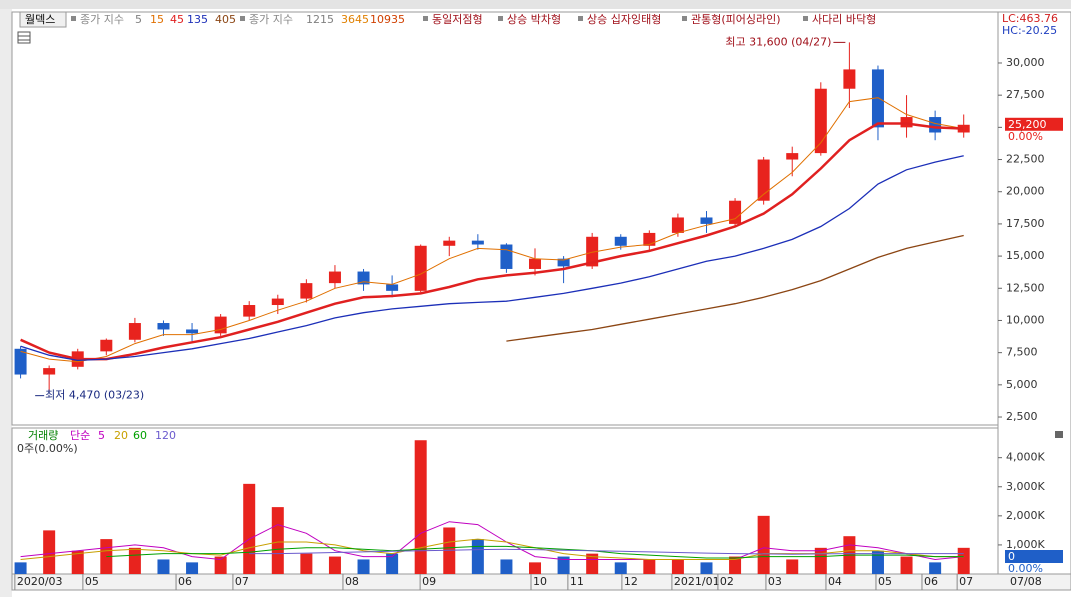 This screenshot has height=597, width=1071. I want to click on pattern-label: 상승 십자잉태형, so click(624, 19).